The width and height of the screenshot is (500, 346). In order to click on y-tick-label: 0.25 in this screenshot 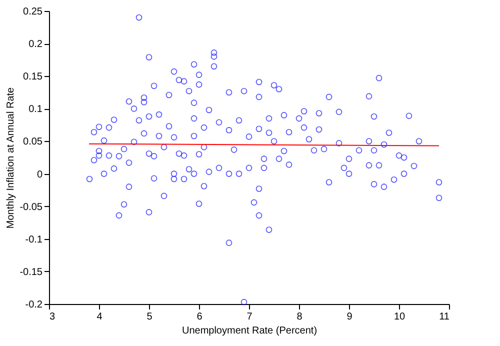, I will do `click(33, 12)`.